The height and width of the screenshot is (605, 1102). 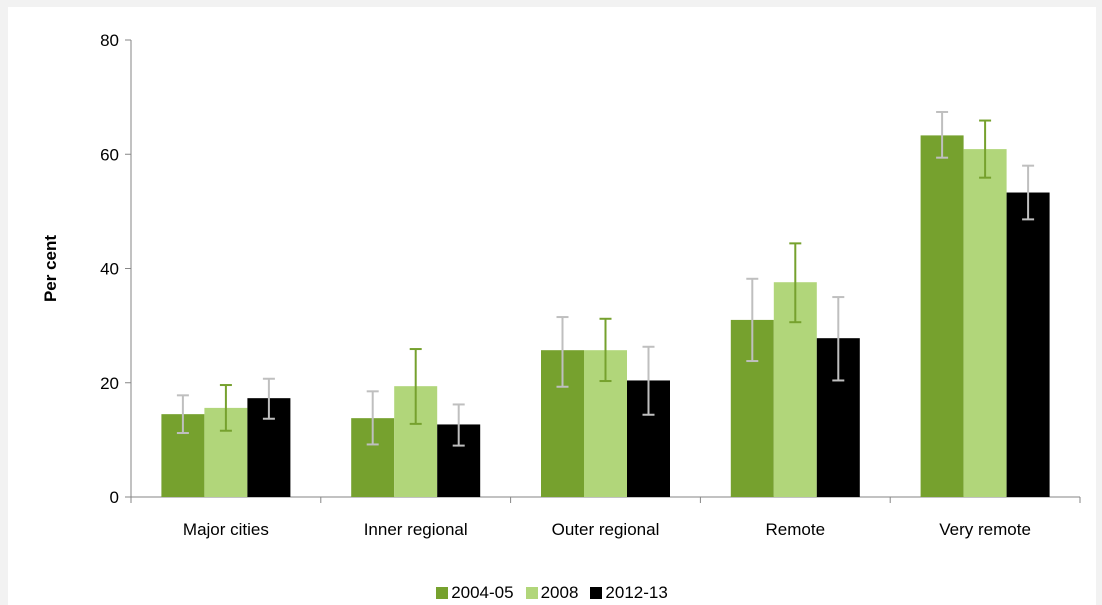 What do you see at coordinates (109, 40) in the screenshot?
I see `y-tick-label: 80` at bounding box center [109, 40].